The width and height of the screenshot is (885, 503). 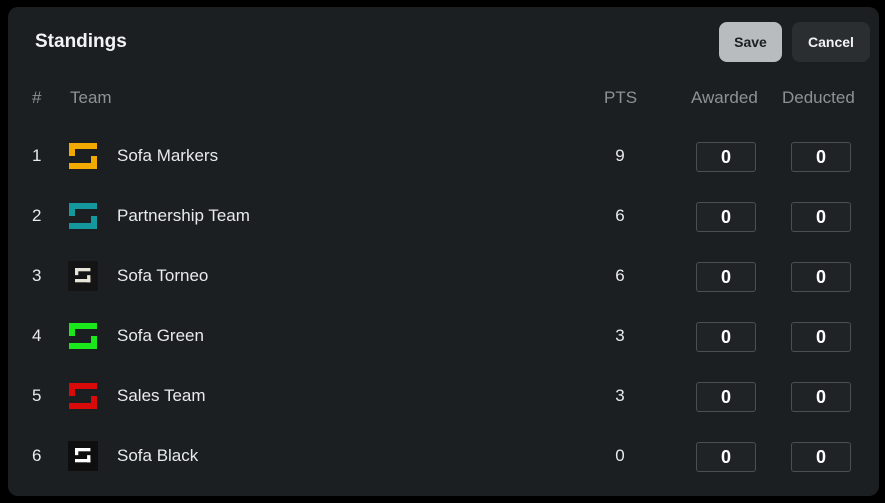 What do you see at coordinates (37, 395) in the screenshot?
I see `rank: 5` at bounding box center [37, 395].